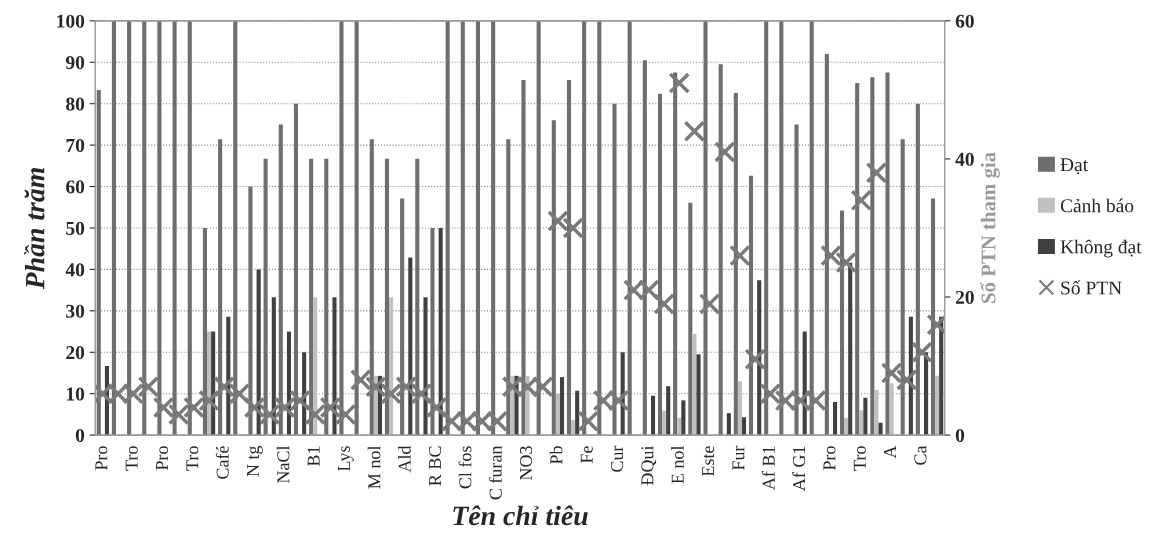 Image resolution: width=1162 pixels, height=548 pixels. I want to click on y2-axis-title: Số PTN tham gia, so click(990, 227).